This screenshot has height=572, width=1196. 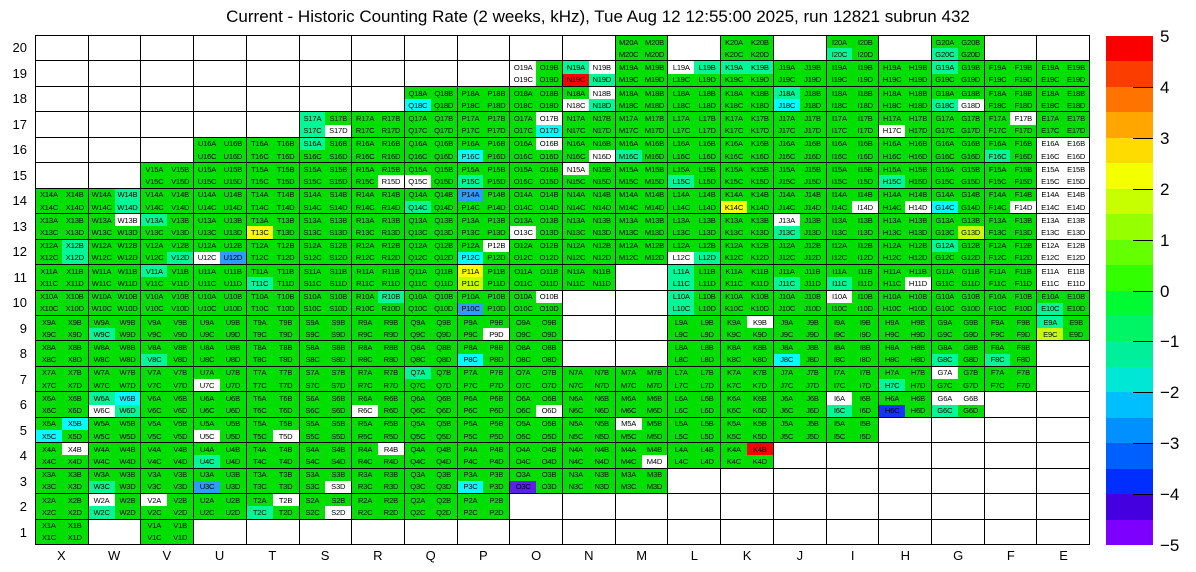 I want to click on cell-label-S3A: S3A, so click(x=312, y=474).